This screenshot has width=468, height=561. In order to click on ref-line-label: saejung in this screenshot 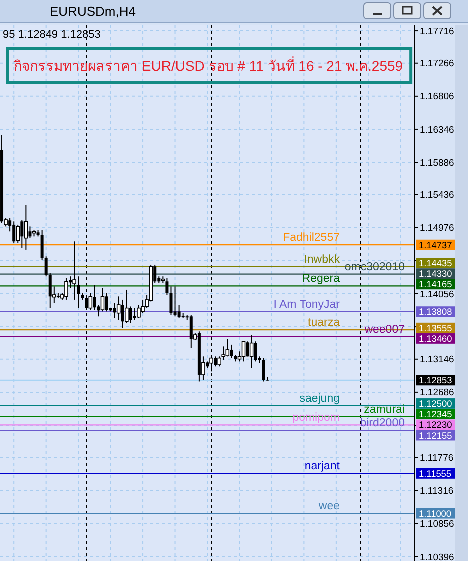, I will do `click(320, 398)`.